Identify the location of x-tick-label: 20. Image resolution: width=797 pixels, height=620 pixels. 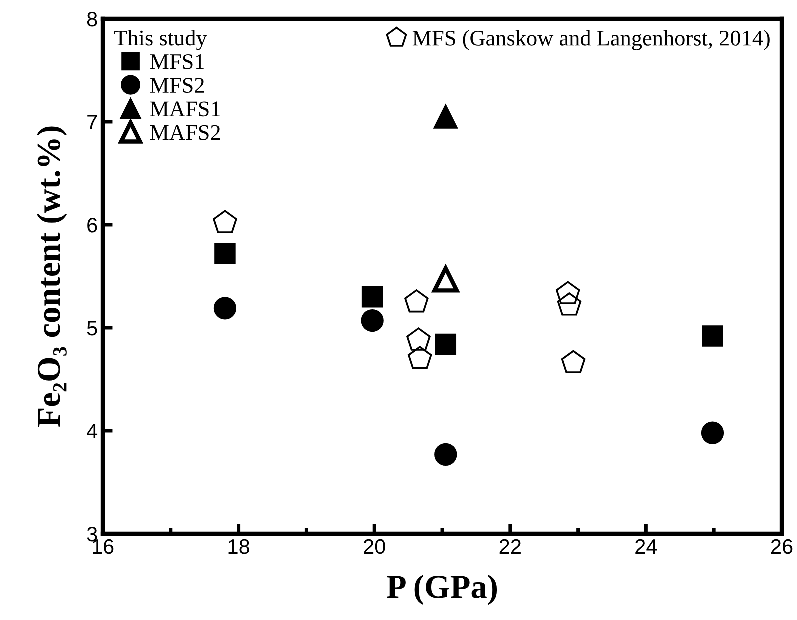
(375, 546).